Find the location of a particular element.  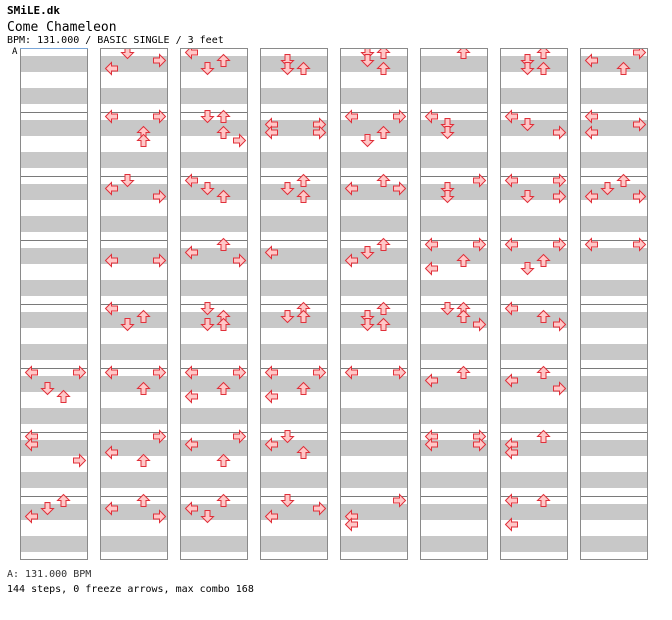

song-title: Come Chameleon is located at coordinates (62, 27).